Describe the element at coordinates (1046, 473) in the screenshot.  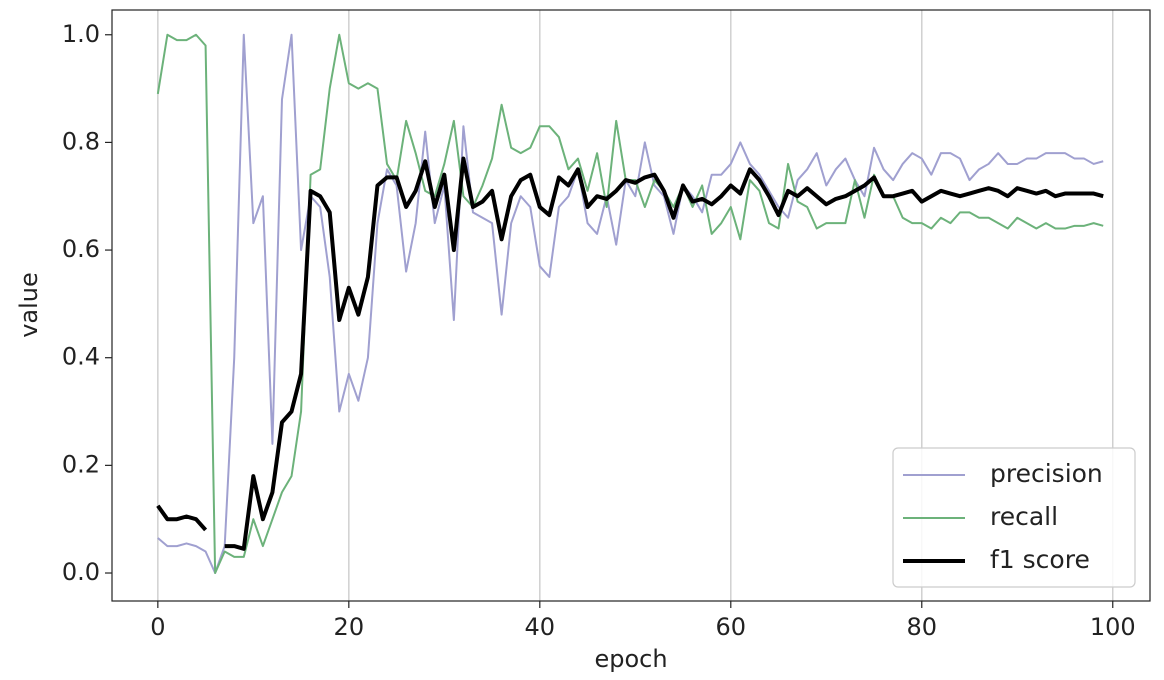
I see `legend-label: precision` at that location.